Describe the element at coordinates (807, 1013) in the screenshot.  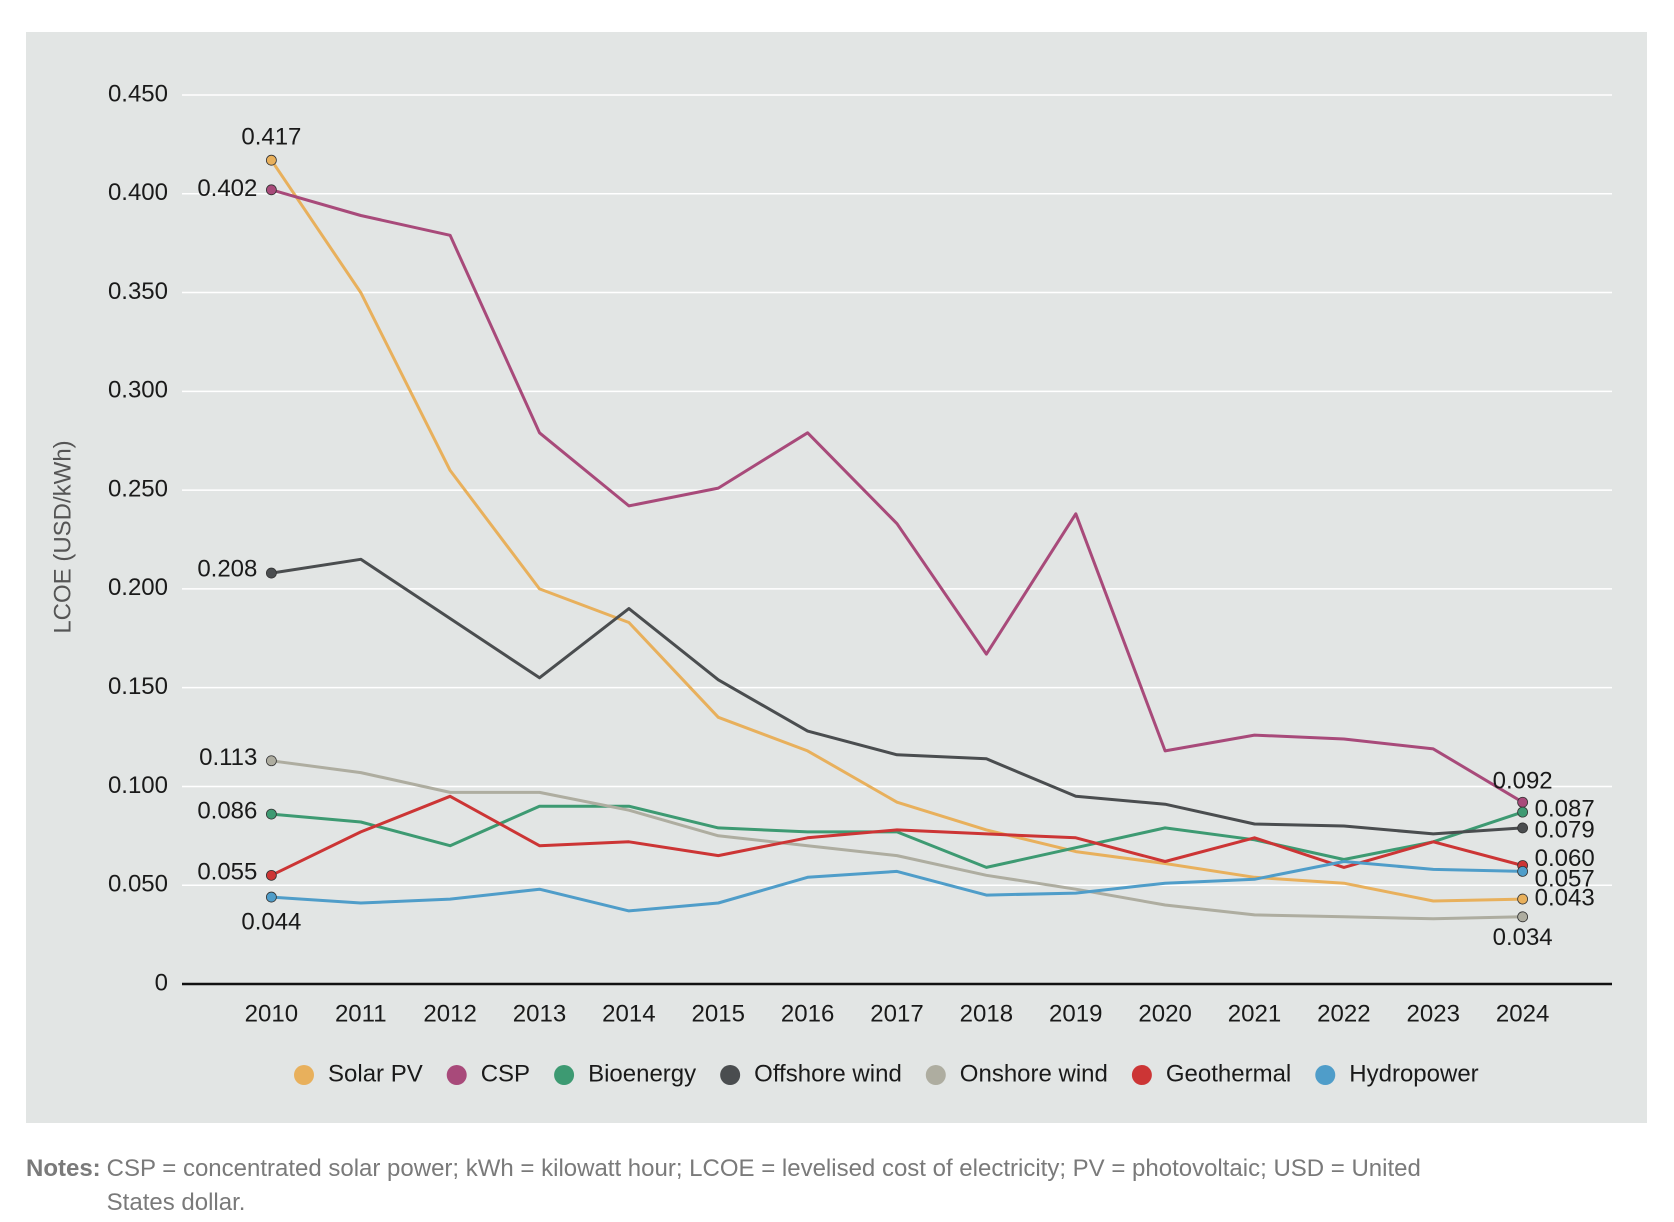
I see `x-tick-label: 2016` at that location.